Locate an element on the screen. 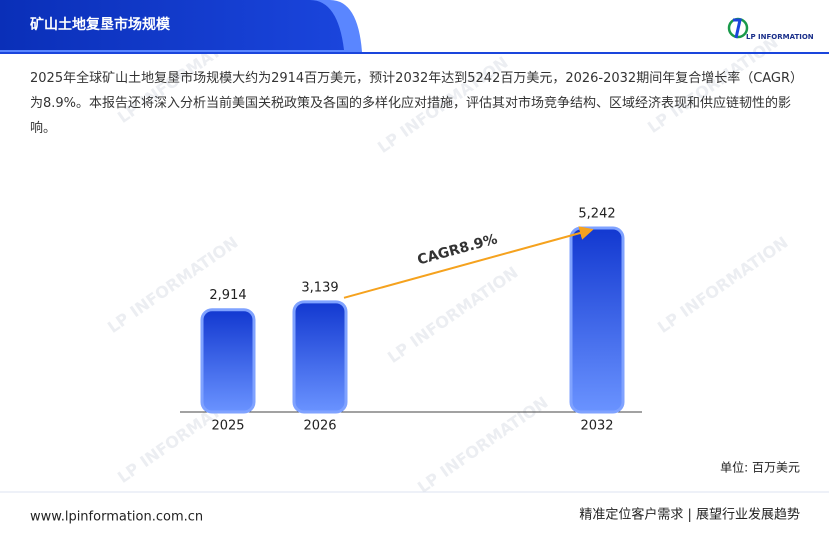 The image size is (829, 537). header-bar is located at coordinates (172, 25).